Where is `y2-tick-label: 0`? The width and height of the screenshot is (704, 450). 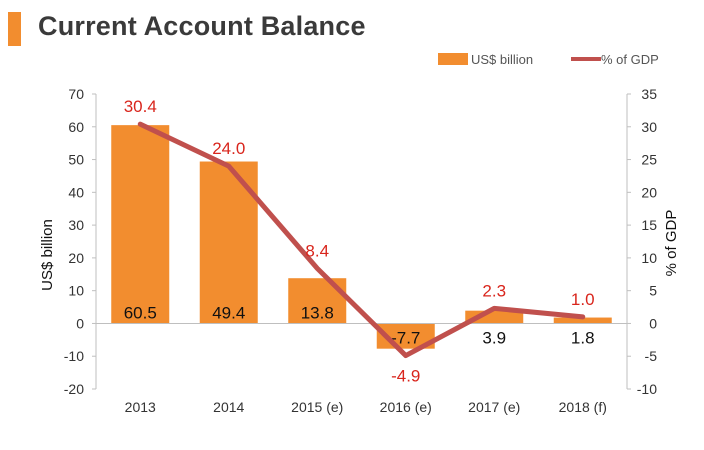 y2-tick-label: 0 is located at coordinates (653, 323).